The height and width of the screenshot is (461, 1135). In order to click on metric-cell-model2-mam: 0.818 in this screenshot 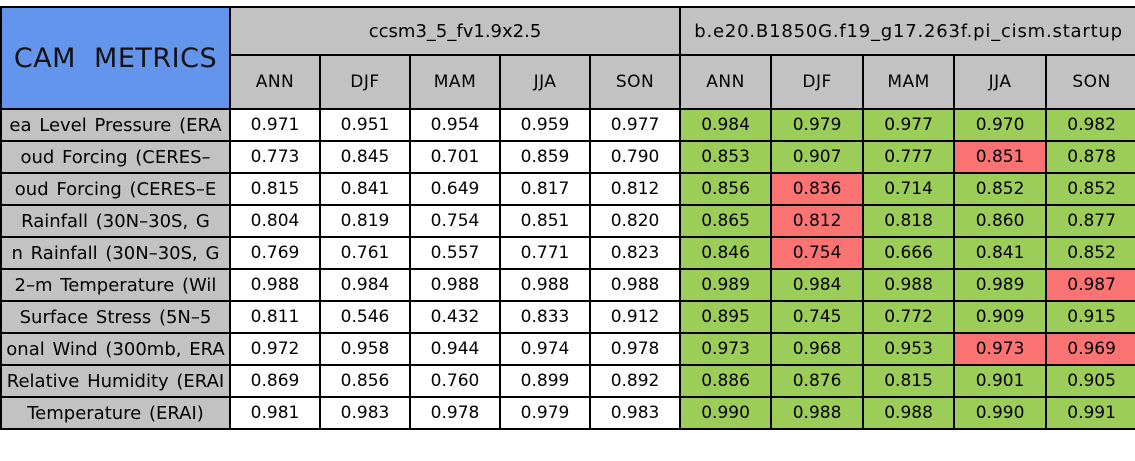, I will do `click(909, 221)`.